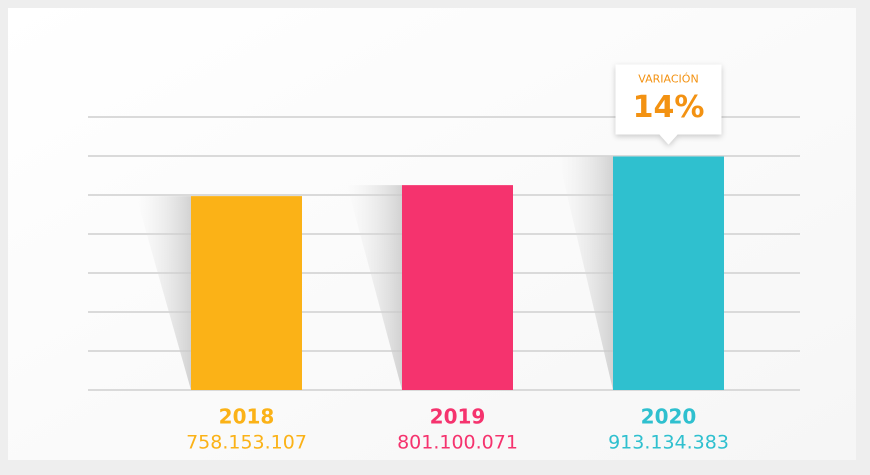 Image resolution: width=870 pixels, height=475 pixels. I want to click on callout, so click(668, 104).